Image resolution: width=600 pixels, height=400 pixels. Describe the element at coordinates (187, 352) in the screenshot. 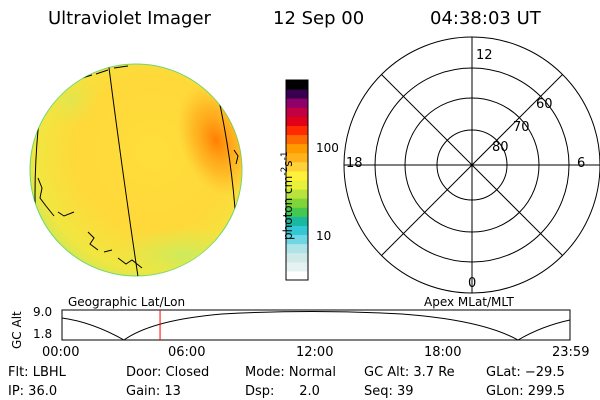

I see `timeline-x-tick-0600: 06:00` at that location.